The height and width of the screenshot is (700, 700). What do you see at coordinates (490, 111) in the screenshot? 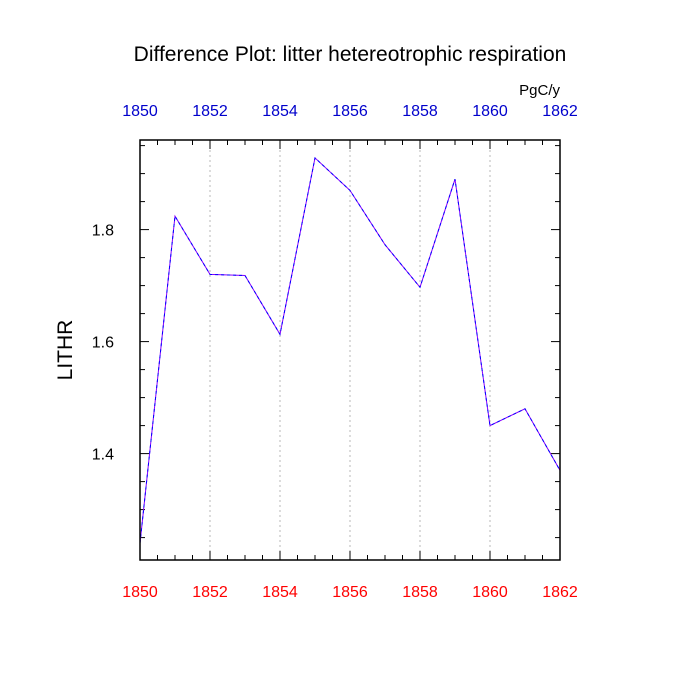
I see `x-tick-label-top: 1860` at bounding box center [490, 111].